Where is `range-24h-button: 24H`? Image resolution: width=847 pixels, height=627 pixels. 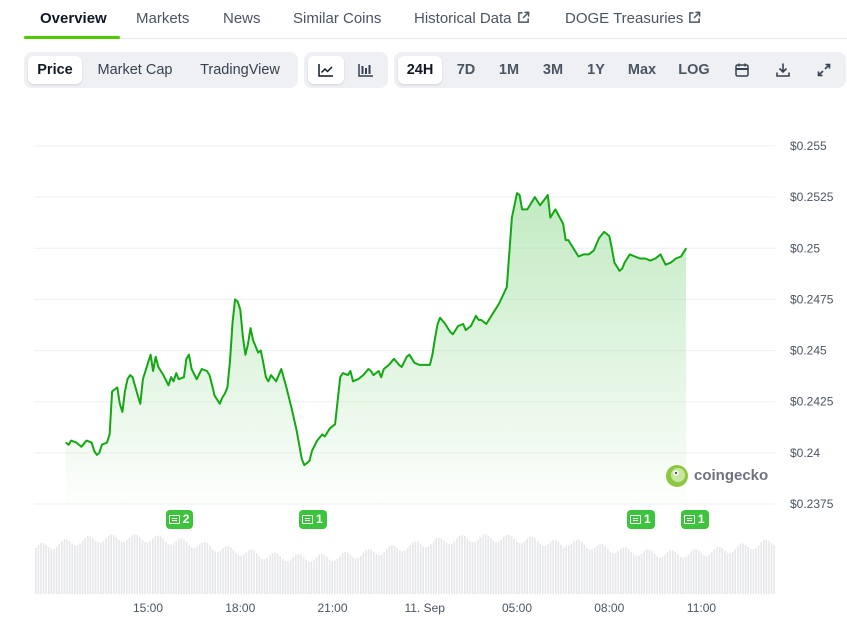
range-24h-button: 24H is located at coordinates (420, 70).